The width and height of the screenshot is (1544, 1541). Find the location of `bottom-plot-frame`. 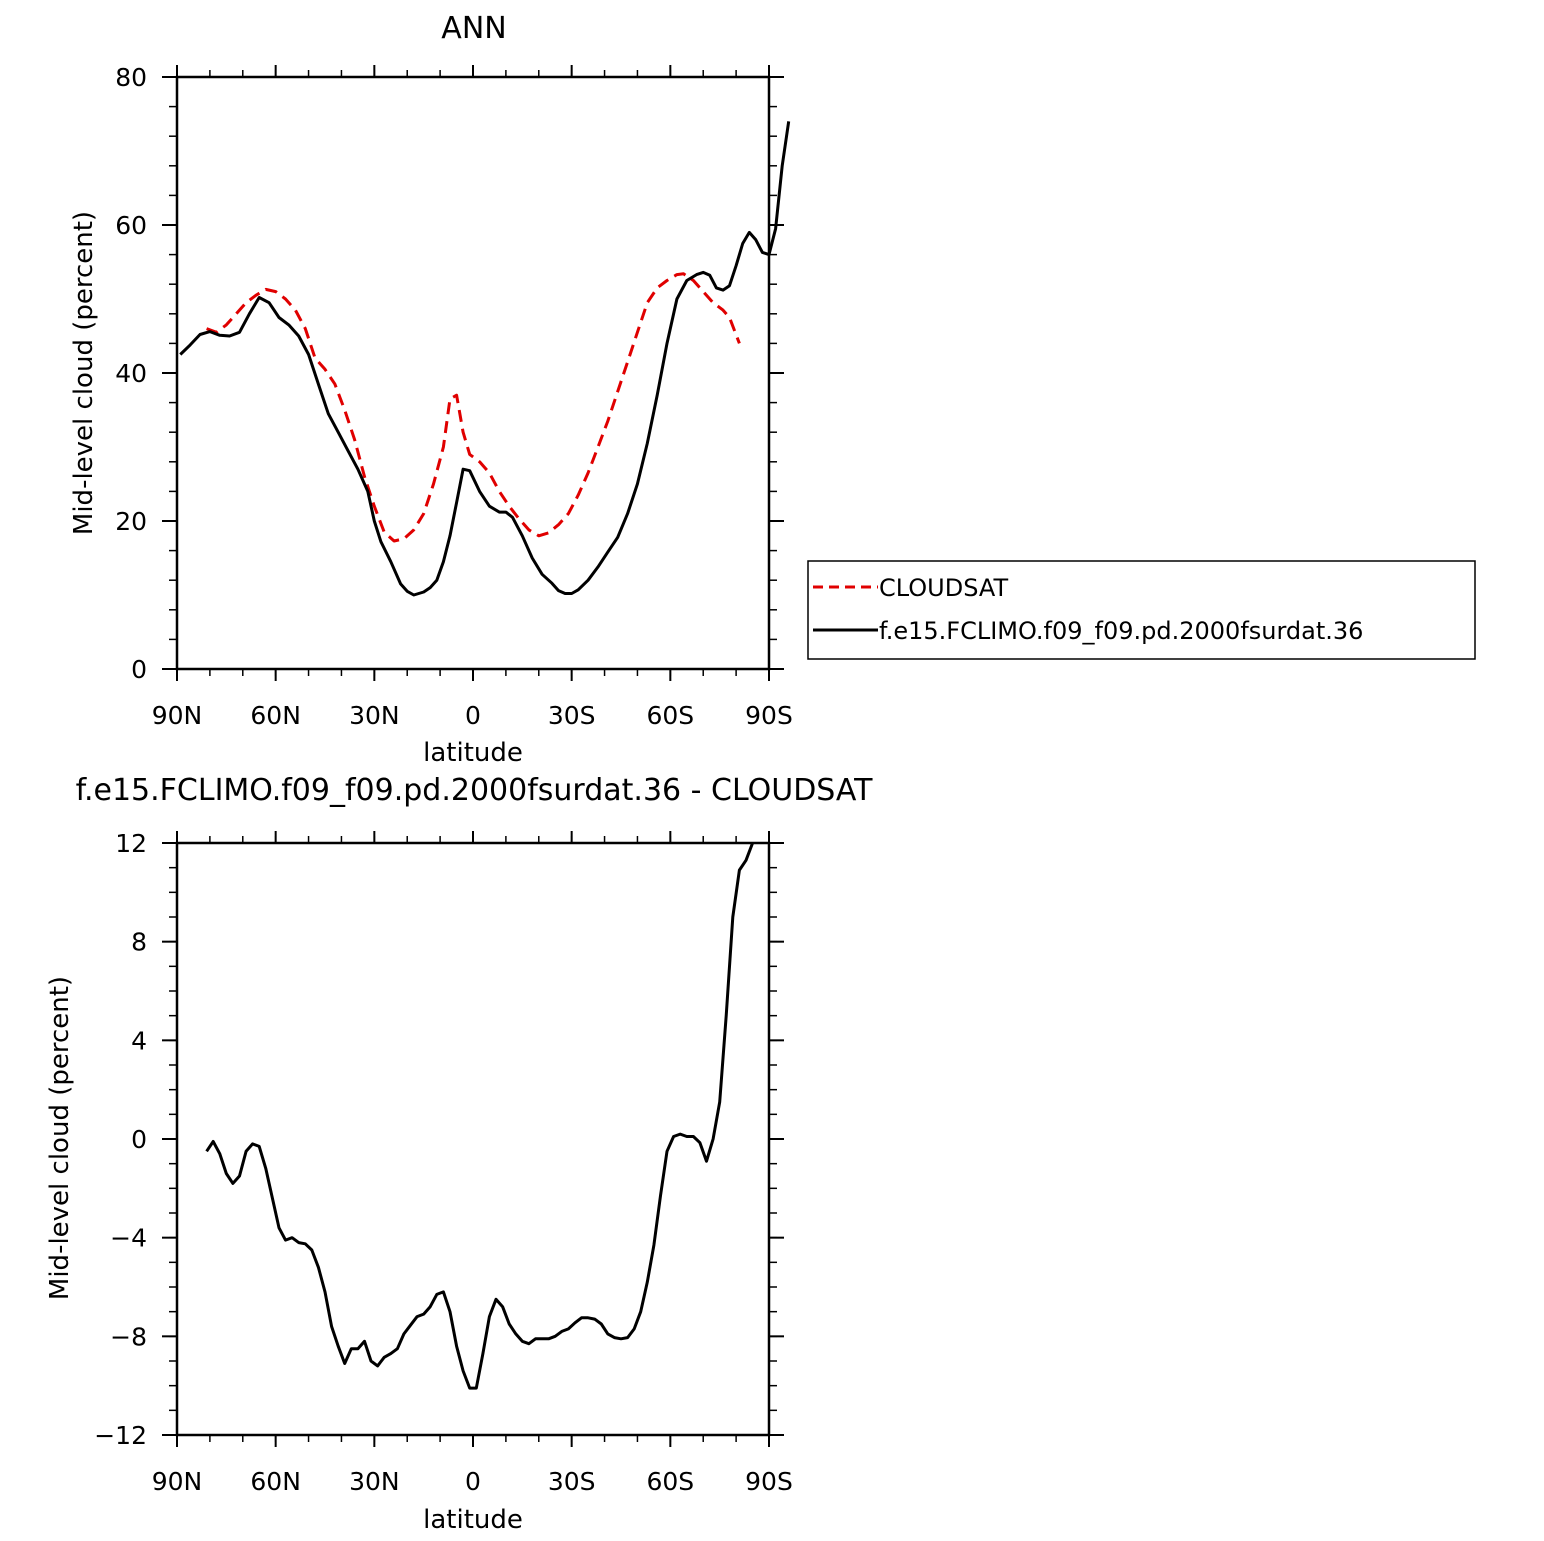

bottom-plot-frame is located at coordinates (473, 1139).